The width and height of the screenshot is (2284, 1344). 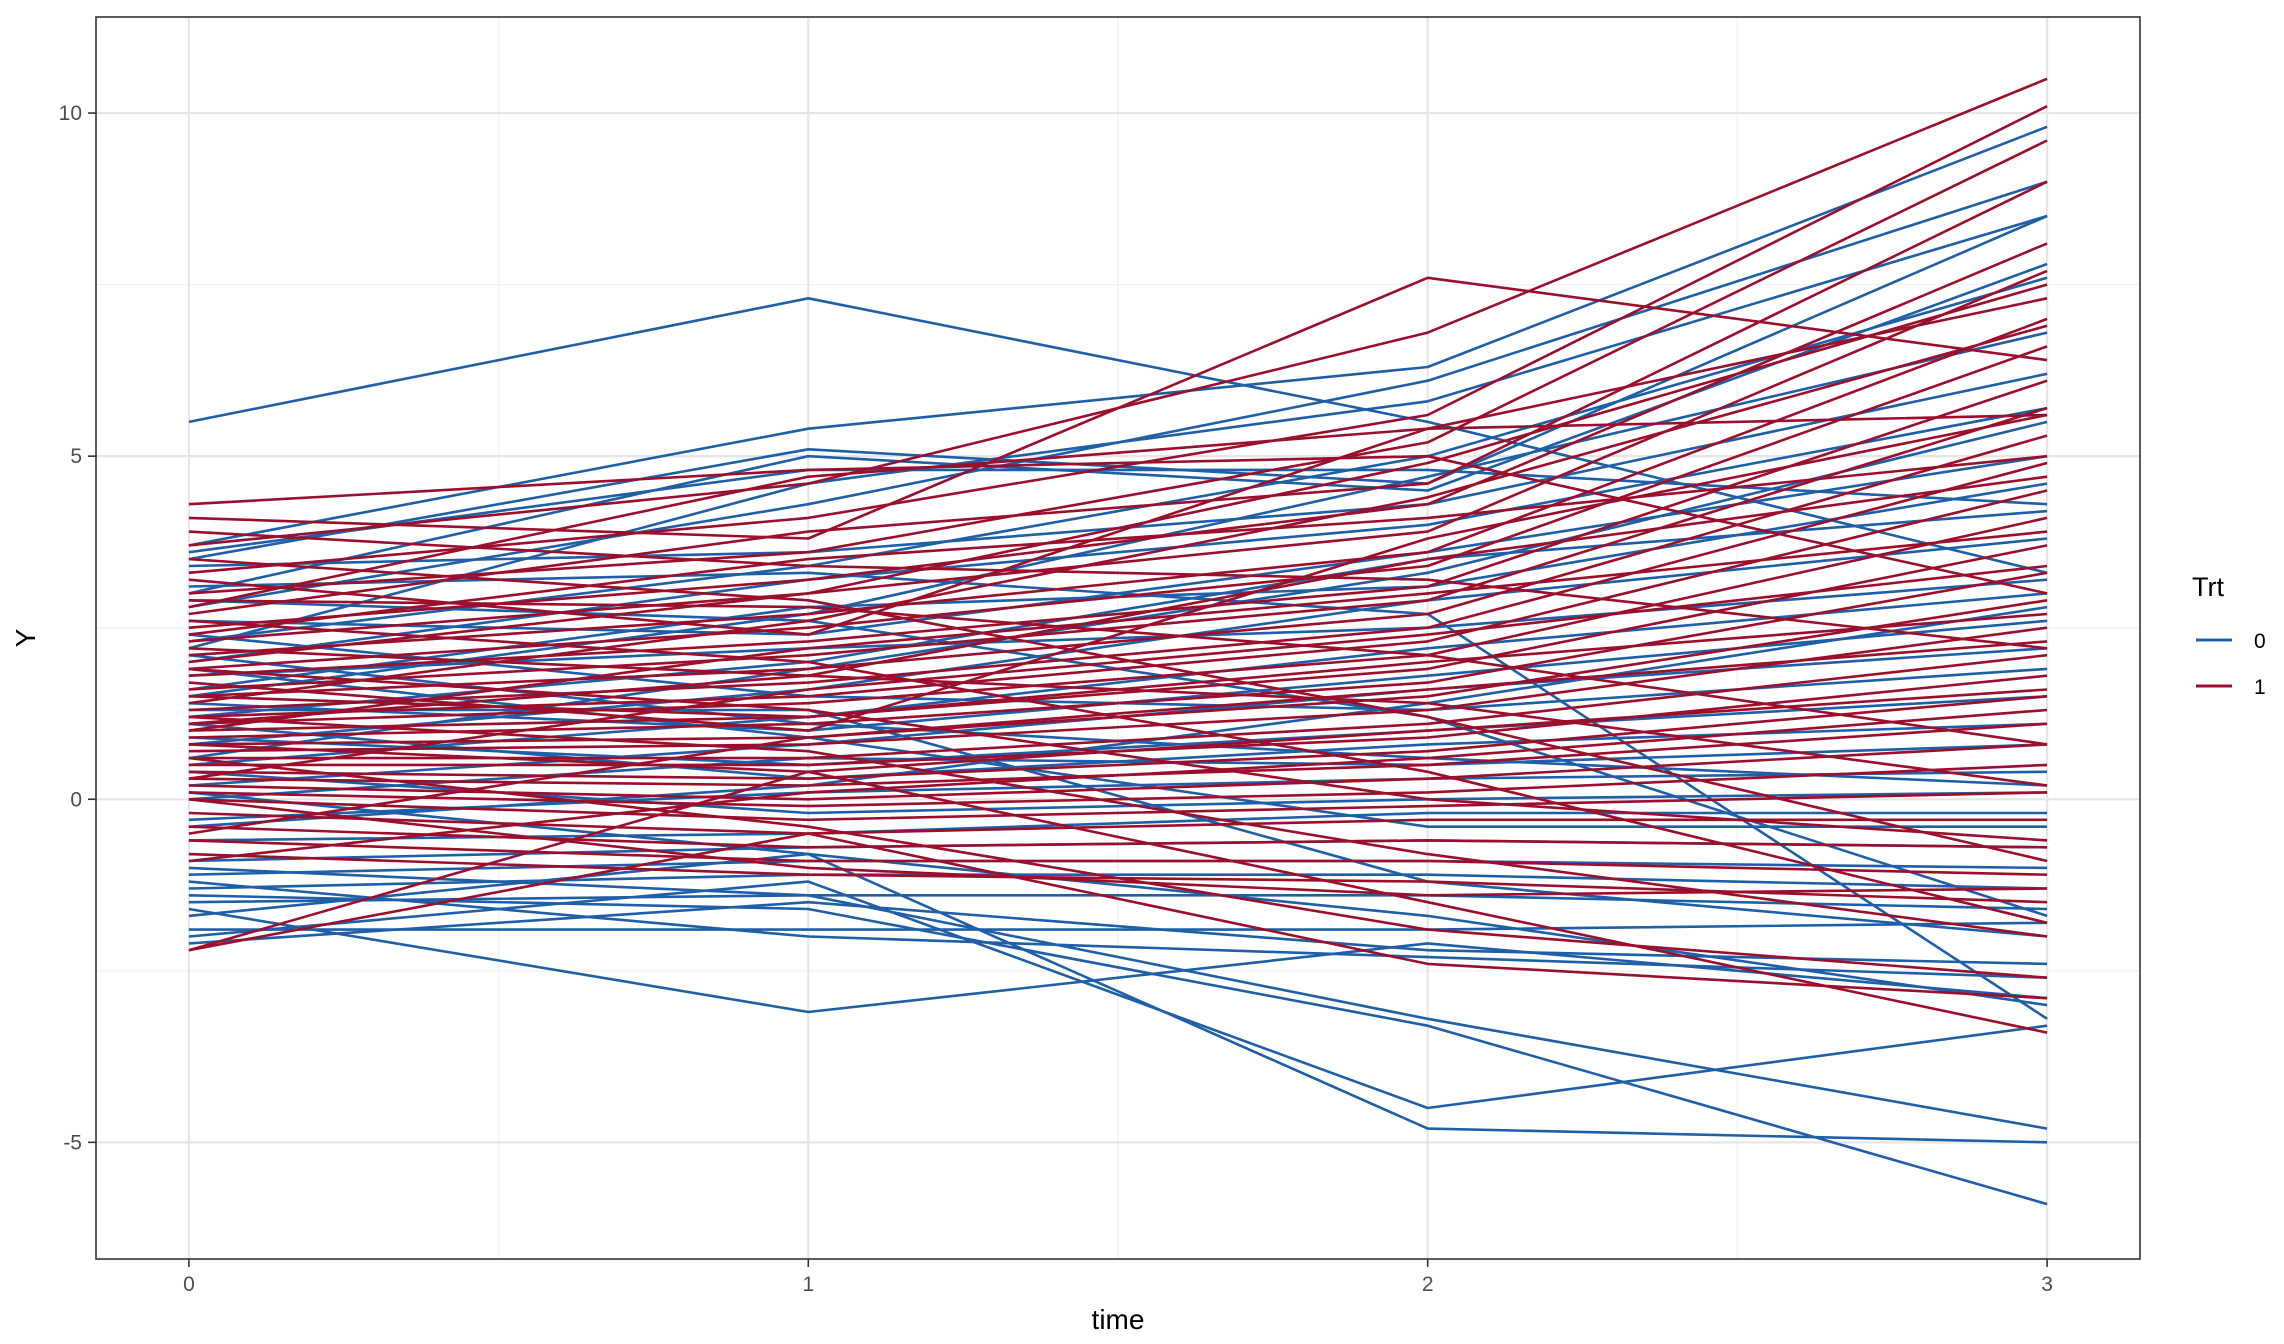 What do you see at coordinates (1118, 1319) in the screenshot?
I see `x-axis-title: time` at bounding box center [1118, 1319].